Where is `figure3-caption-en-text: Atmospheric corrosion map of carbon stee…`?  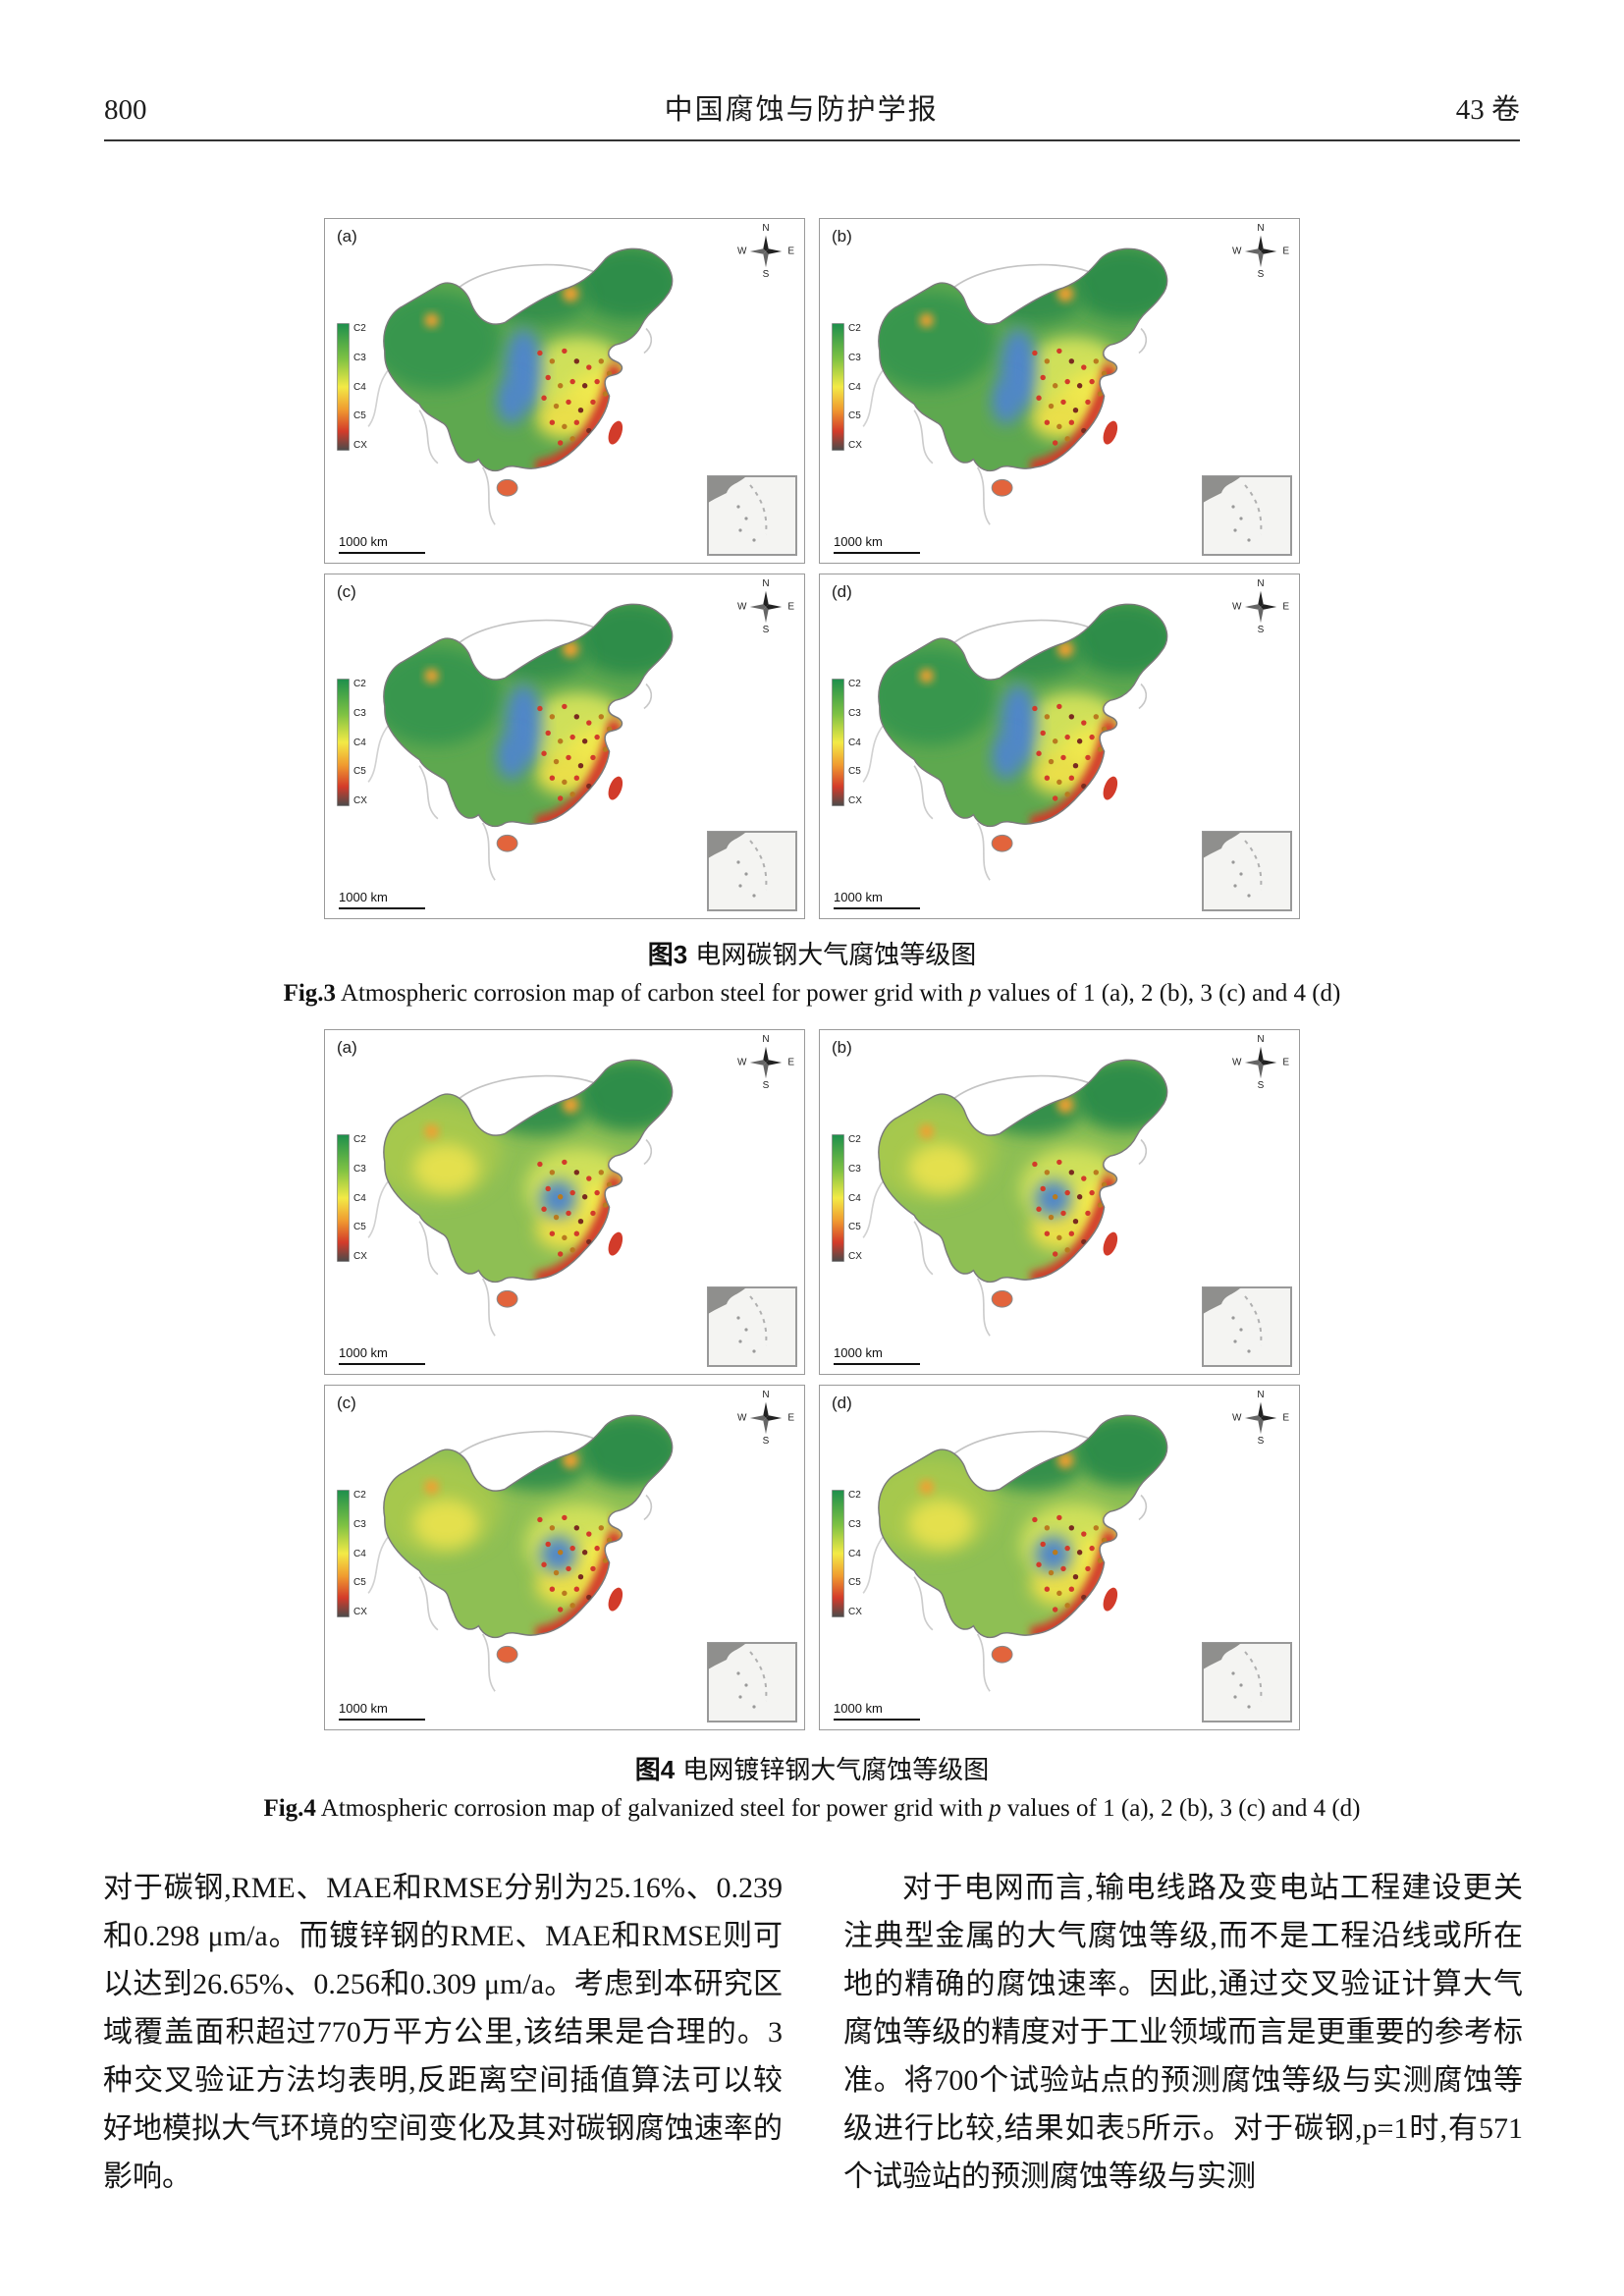
figure3-caption-en-text: Atmospheric corrosion map of carbon stee… is located at coordinates (653, 993).